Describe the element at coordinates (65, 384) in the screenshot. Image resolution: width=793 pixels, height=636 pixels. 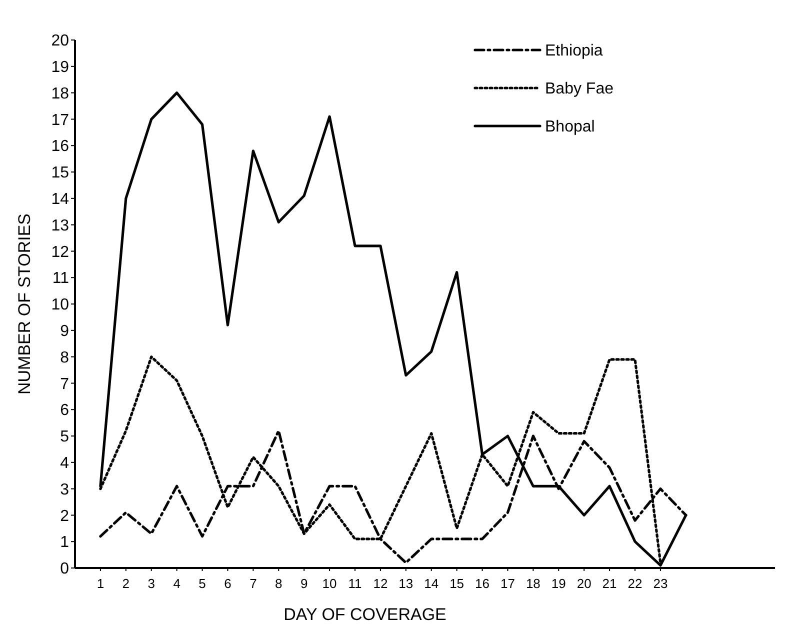
I see `y-tick-label: 7` at that location.